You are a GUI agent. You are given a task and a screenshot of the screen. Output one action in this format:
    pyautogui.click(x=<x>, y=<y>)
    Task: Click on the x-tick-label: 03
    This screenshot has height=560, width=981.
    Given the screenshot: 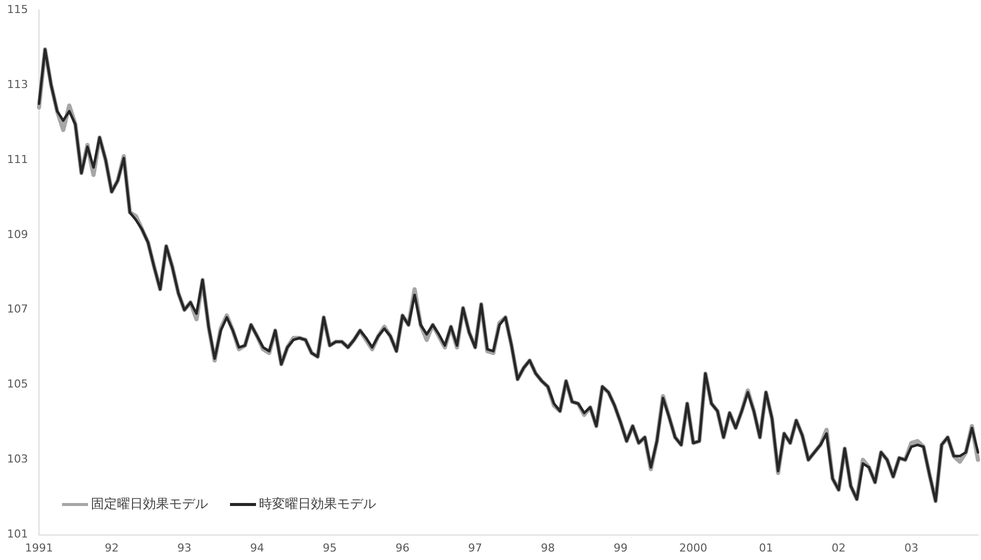 What is the action you would take?
    pyautogui.click(x=911, y=547)
    